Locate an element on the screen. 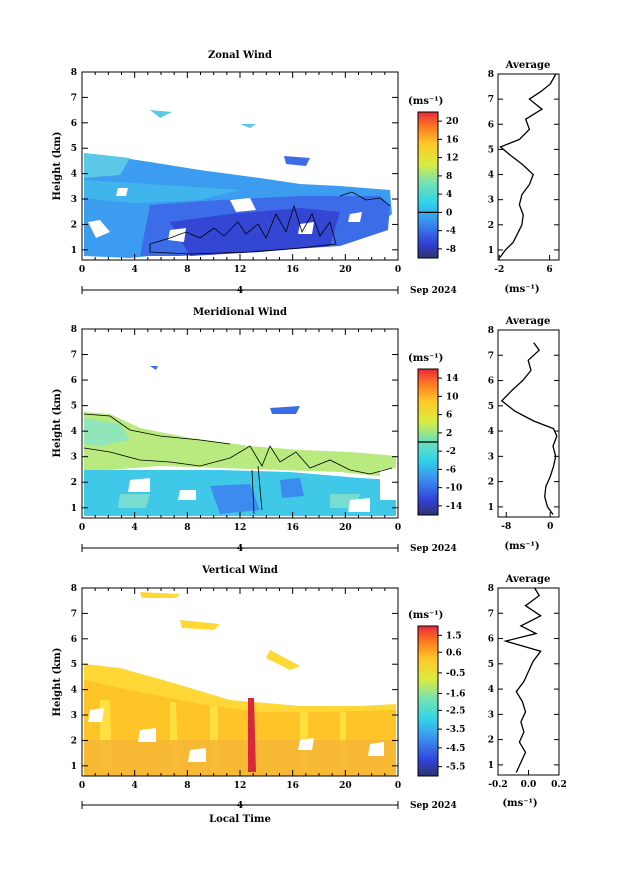 This screenshot has width=618, height=873. colorbar-tick-label: -4 is located at coordinates (451, 232).